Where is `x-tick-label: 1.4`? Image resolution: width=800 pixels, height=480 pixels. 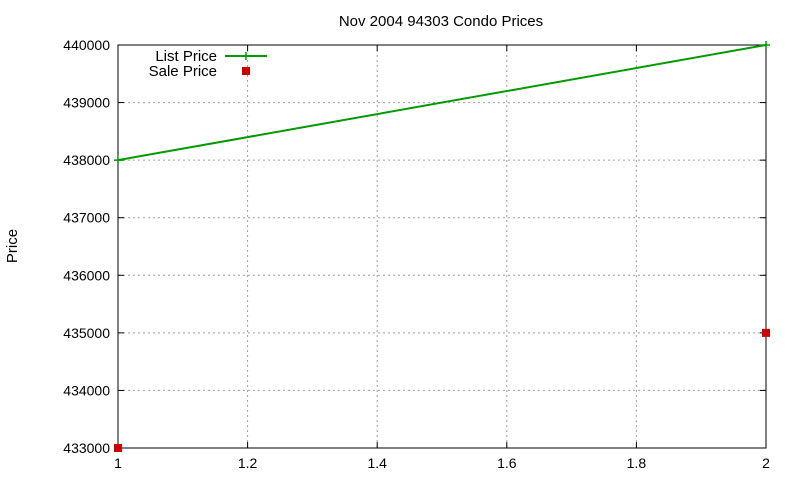
x-tick-label: 1.4 is located at coordinates (377, 463).